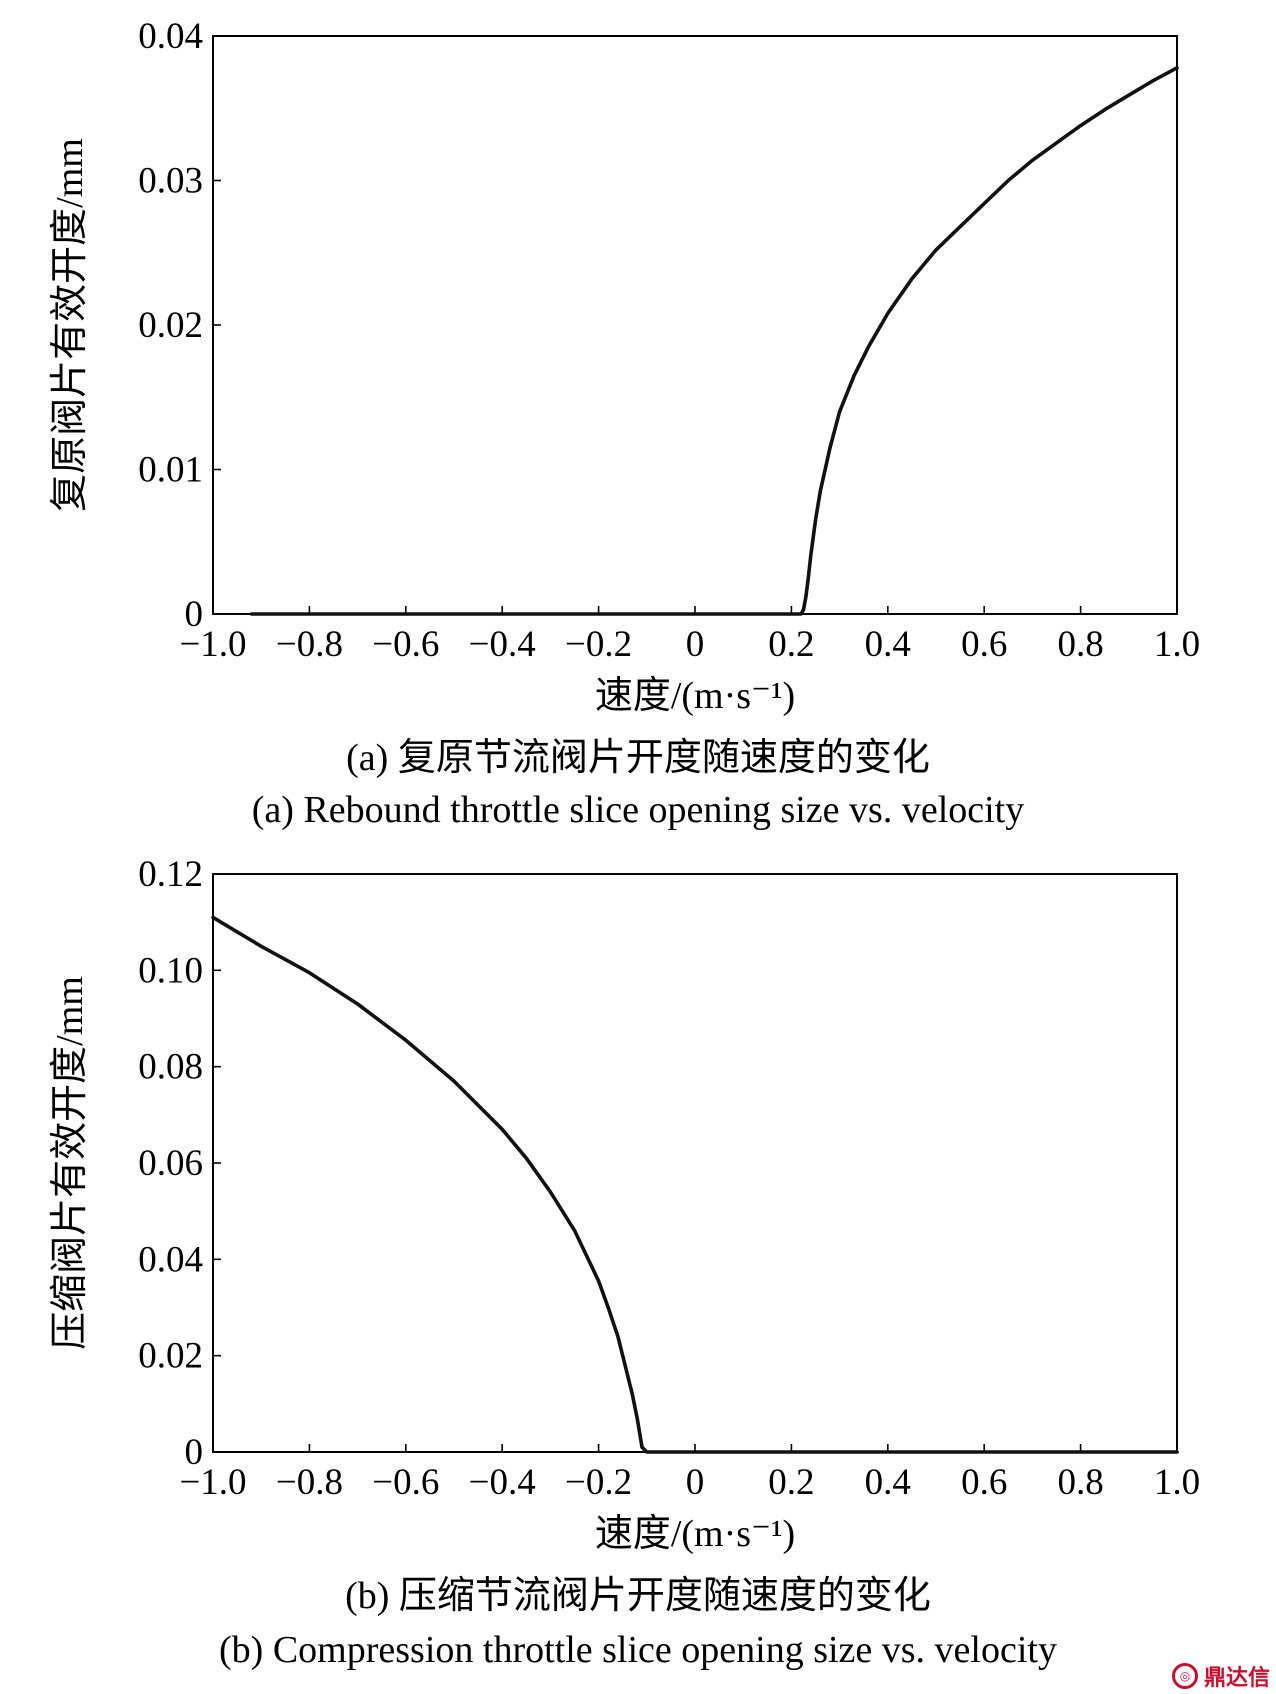  I want to click on y-tick-label: 0.06, so click(170, 1163).